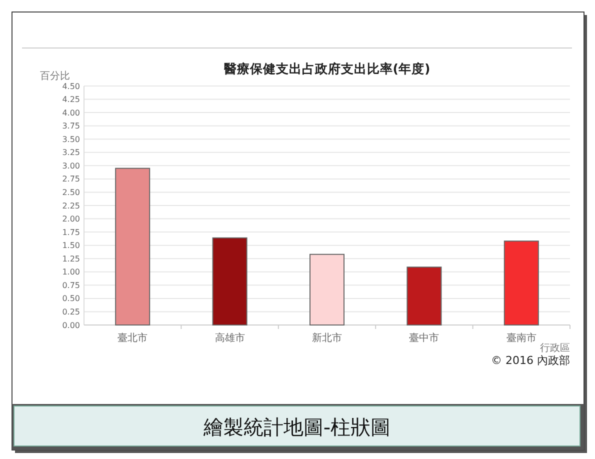  I want to click on y-tick-label: 2.00, so click(71, 219).